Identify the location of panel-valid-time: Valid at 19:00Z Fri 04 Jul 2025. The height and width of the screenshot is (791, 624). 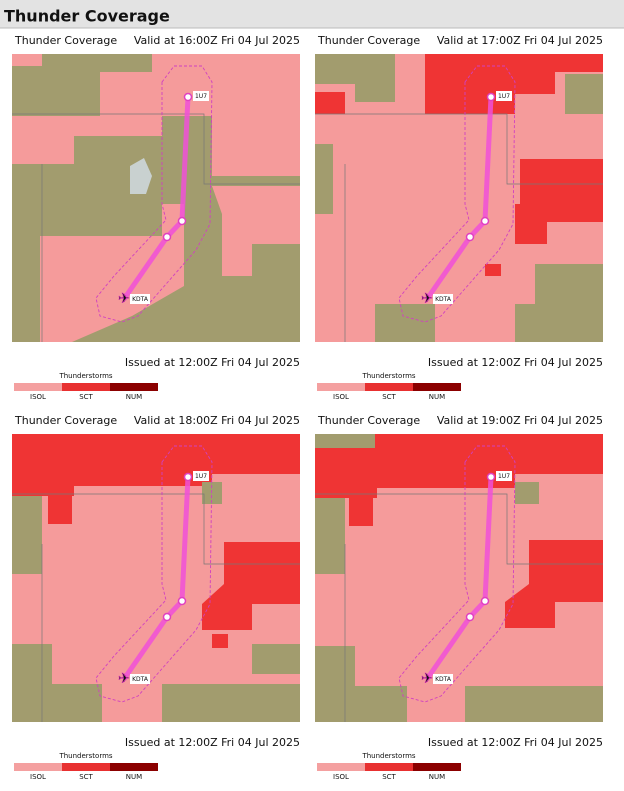
(520, 420).